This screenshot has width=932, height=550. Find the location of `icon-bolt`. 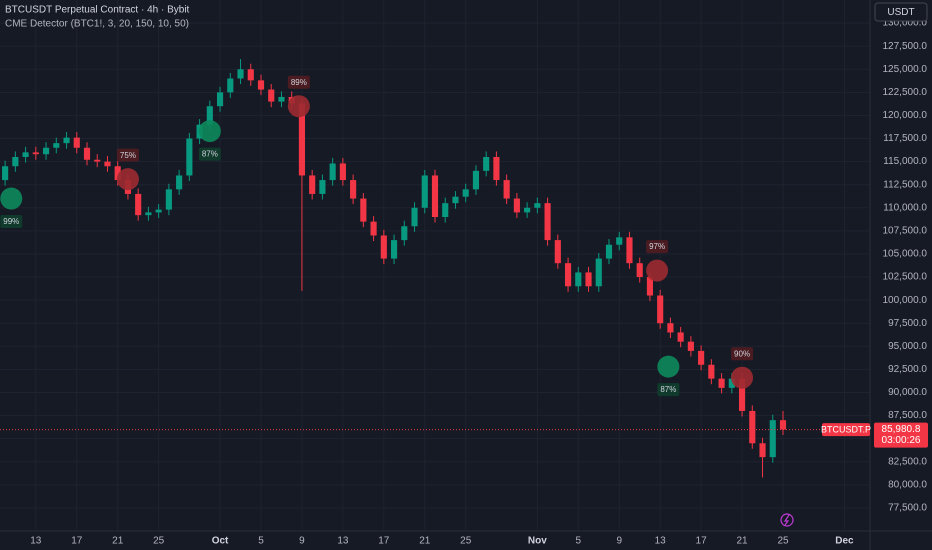

icon-bolt is located at coordinates (786, 520).